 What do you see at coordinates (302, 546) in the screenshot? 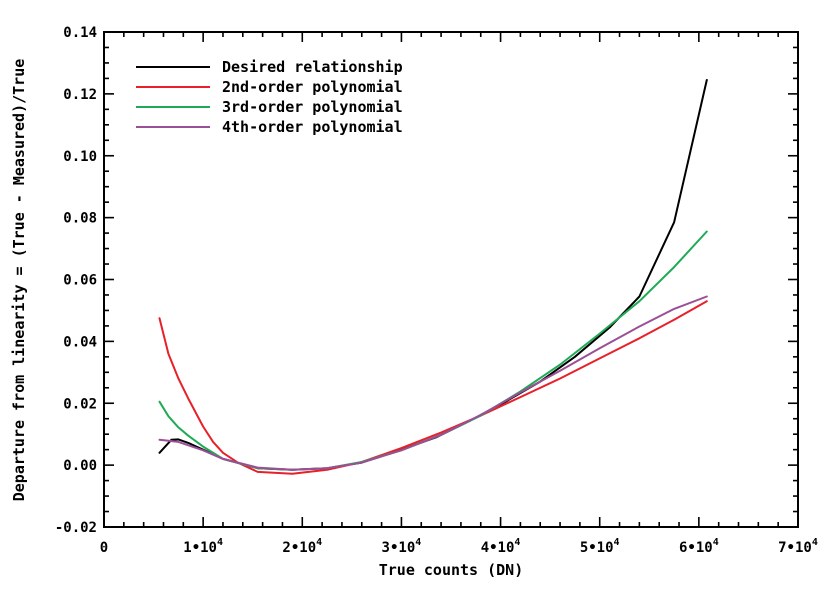
I see `x-tick-label: 2•104` at bounding box center [302, 546].